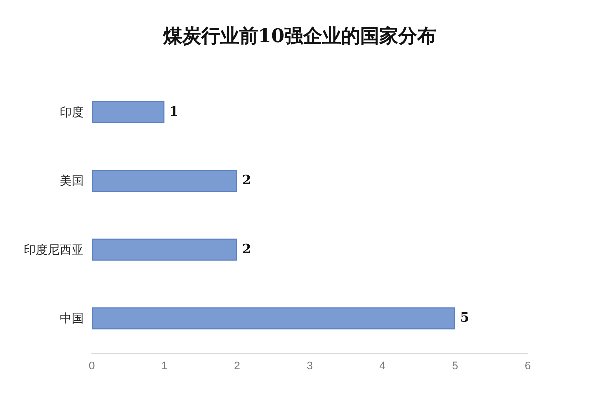 Image resolution: width=600 pixels, height=393 pixels. Describe the element at coordinates (54, 249) in the screenshot. I see `y-tick-label: 印度尼西亚` at that location.